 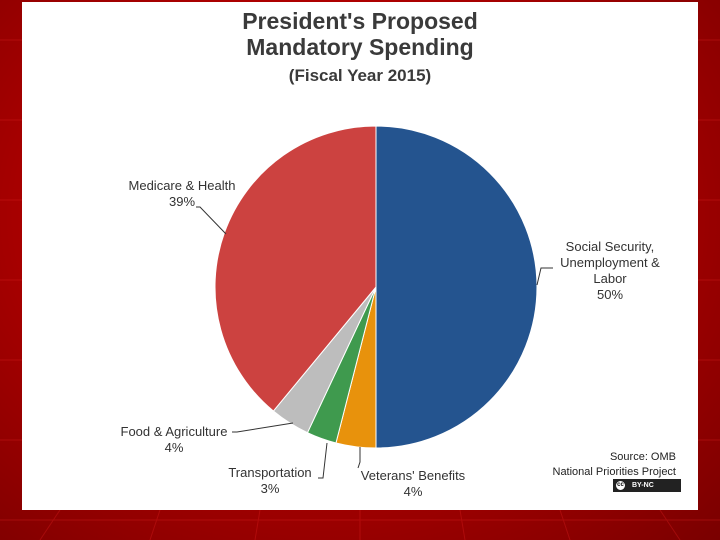 What do you see at coordinates (360, 75) in the screenshot?
I see `chart-subtitle: (Fiscal Year 2015)` at bounding box center [360, 75].